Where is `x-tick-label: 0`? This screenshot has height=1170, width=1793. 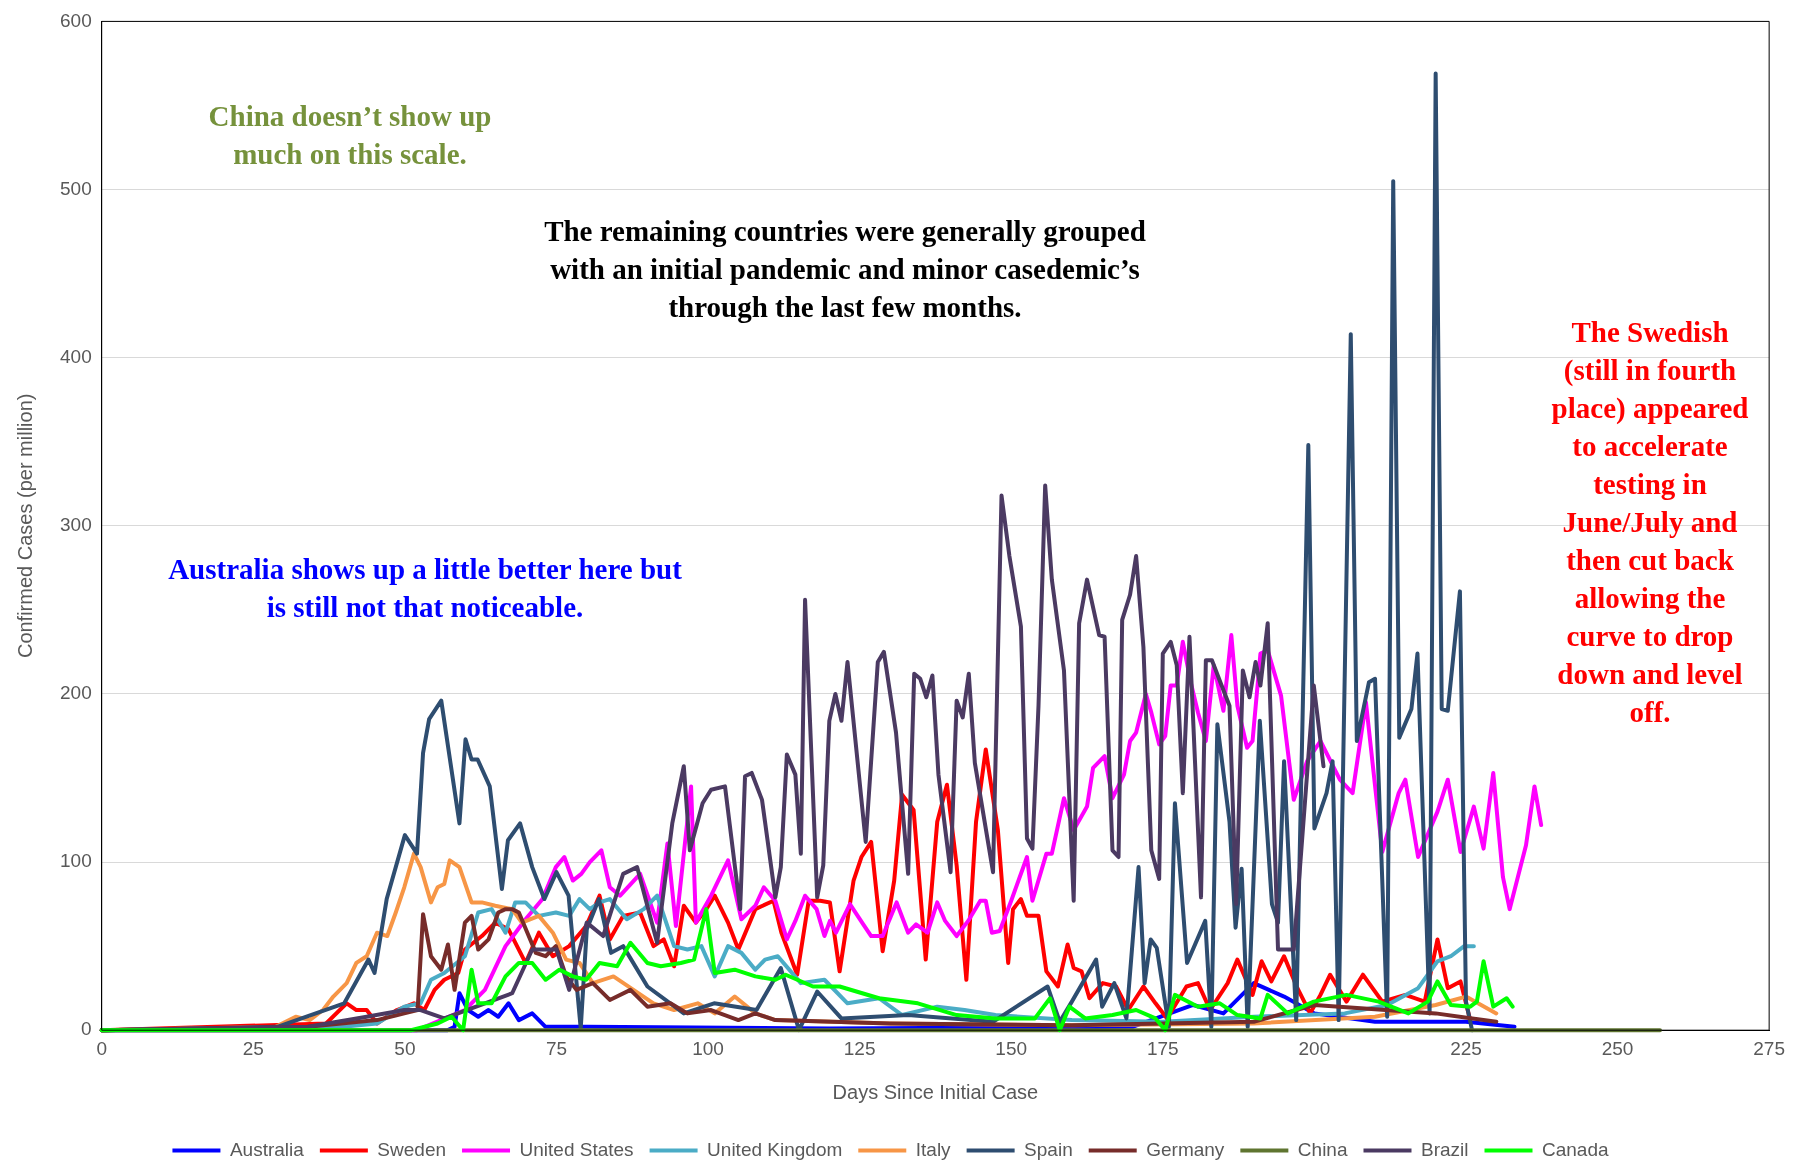 x-tick-label: 0 is located at coordinates (101, 1048).